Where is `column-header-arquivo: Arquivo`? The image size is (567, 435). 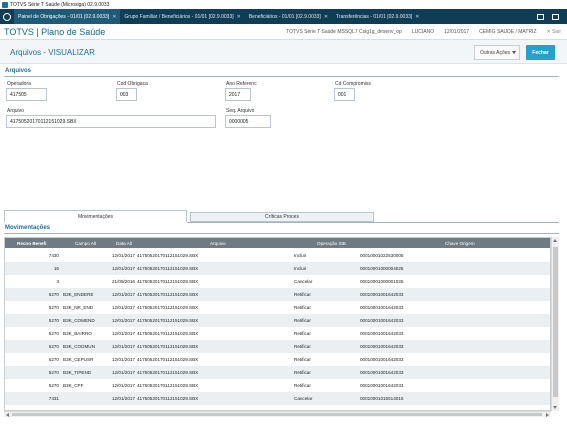 column-header-arquivo: Arquivo is located at coordinates (218, 243).